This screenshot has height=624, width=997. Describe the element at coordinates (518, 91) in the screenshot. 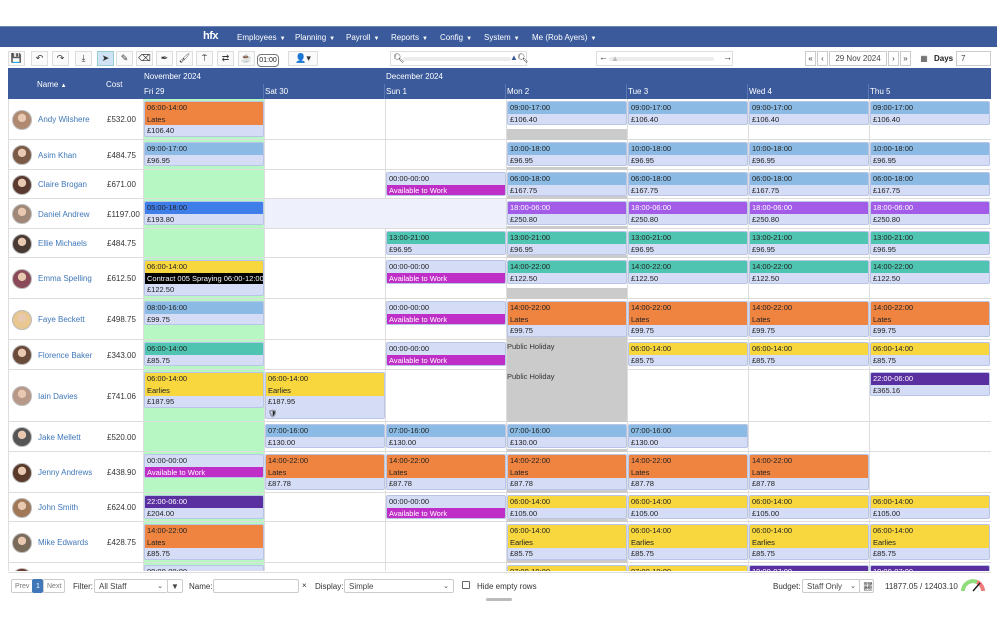

I see `day-header: Mon 2` at that location.